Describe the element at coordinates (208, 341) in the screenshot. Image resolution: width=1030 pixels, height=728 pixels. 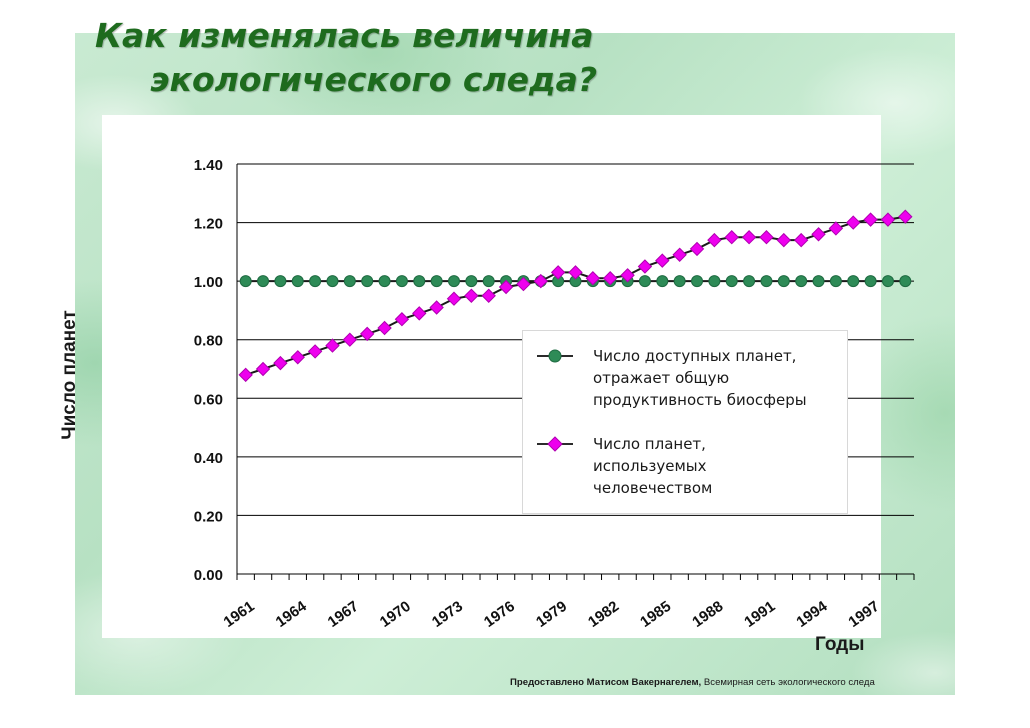
I see `y-tick-label: 0.80` at that location.